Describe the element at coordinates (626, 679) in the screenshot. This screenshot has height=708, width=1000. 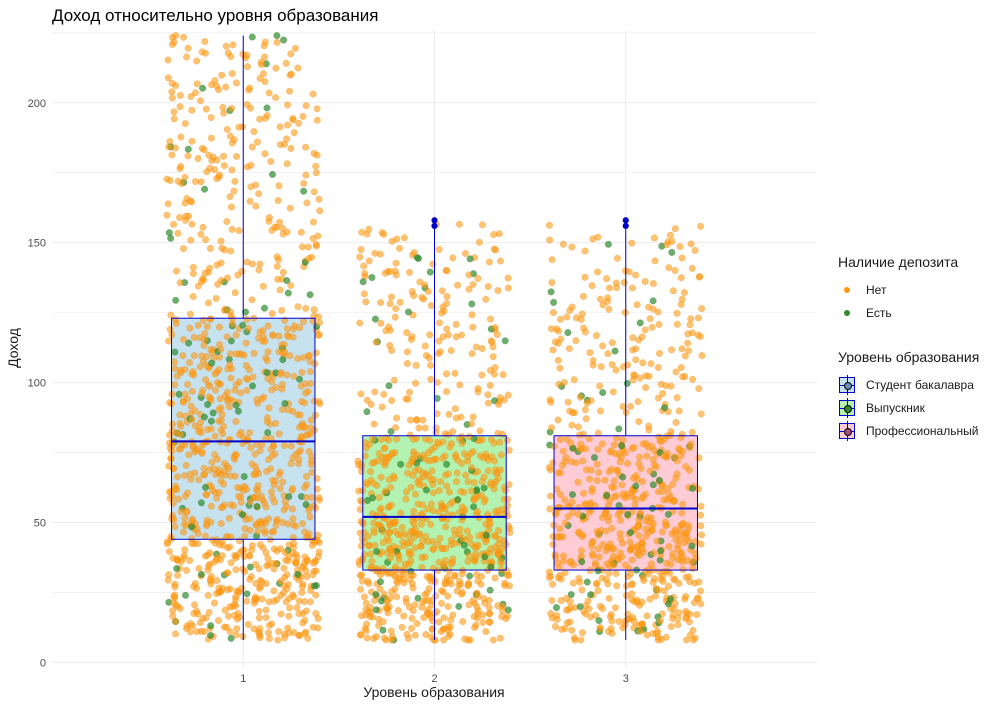
I see `x-tick-label: 3` at that location.